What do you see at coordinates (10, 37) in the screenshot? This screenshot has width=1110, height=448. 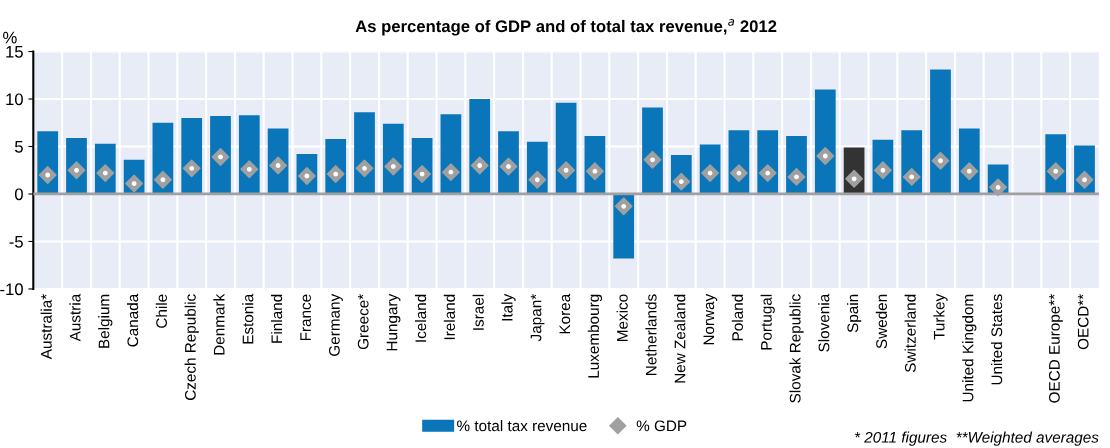 I see `y-axis-title: %` at bounding box center [10, 37].